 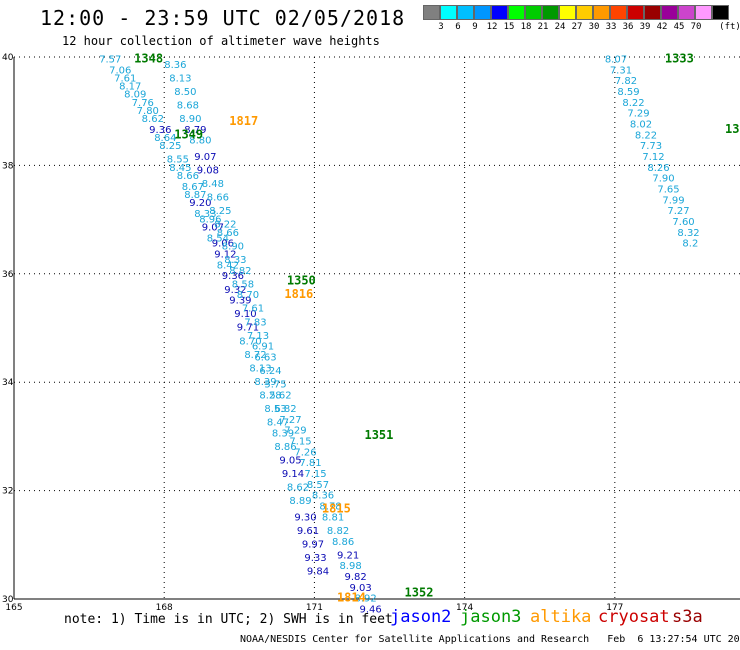 What do you see at coordinates (280, 395) in the screenshot?
I see `wave-height-value: 5.62` at bounding box center [280, 395].